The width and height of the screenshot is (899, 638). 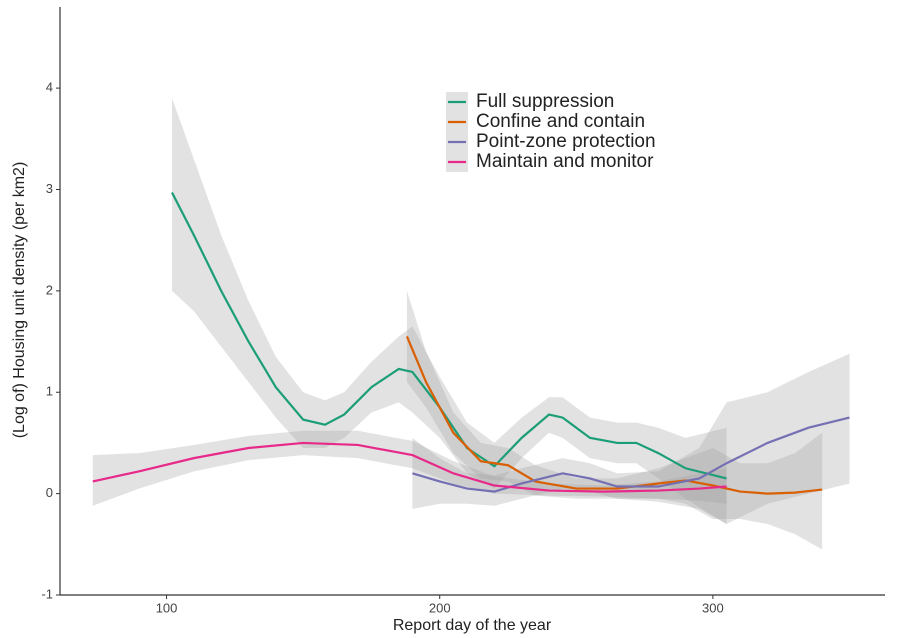 What do you see at coordinates (49, 391) in the screenshot?
I see `y-tick-label: 1` at bounding box center [49, 391].